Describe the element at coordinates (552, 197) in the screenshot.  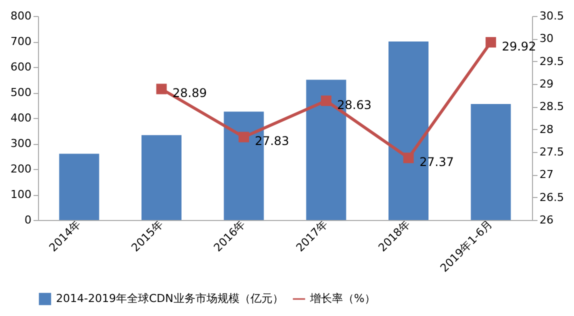
I see `y2-tick-label: 26.5` at that location.